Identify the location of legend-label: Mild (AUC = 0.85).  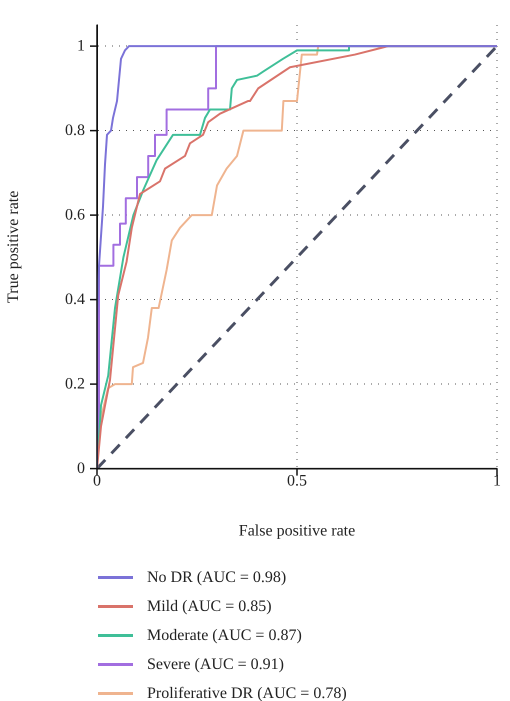
(209, 607).